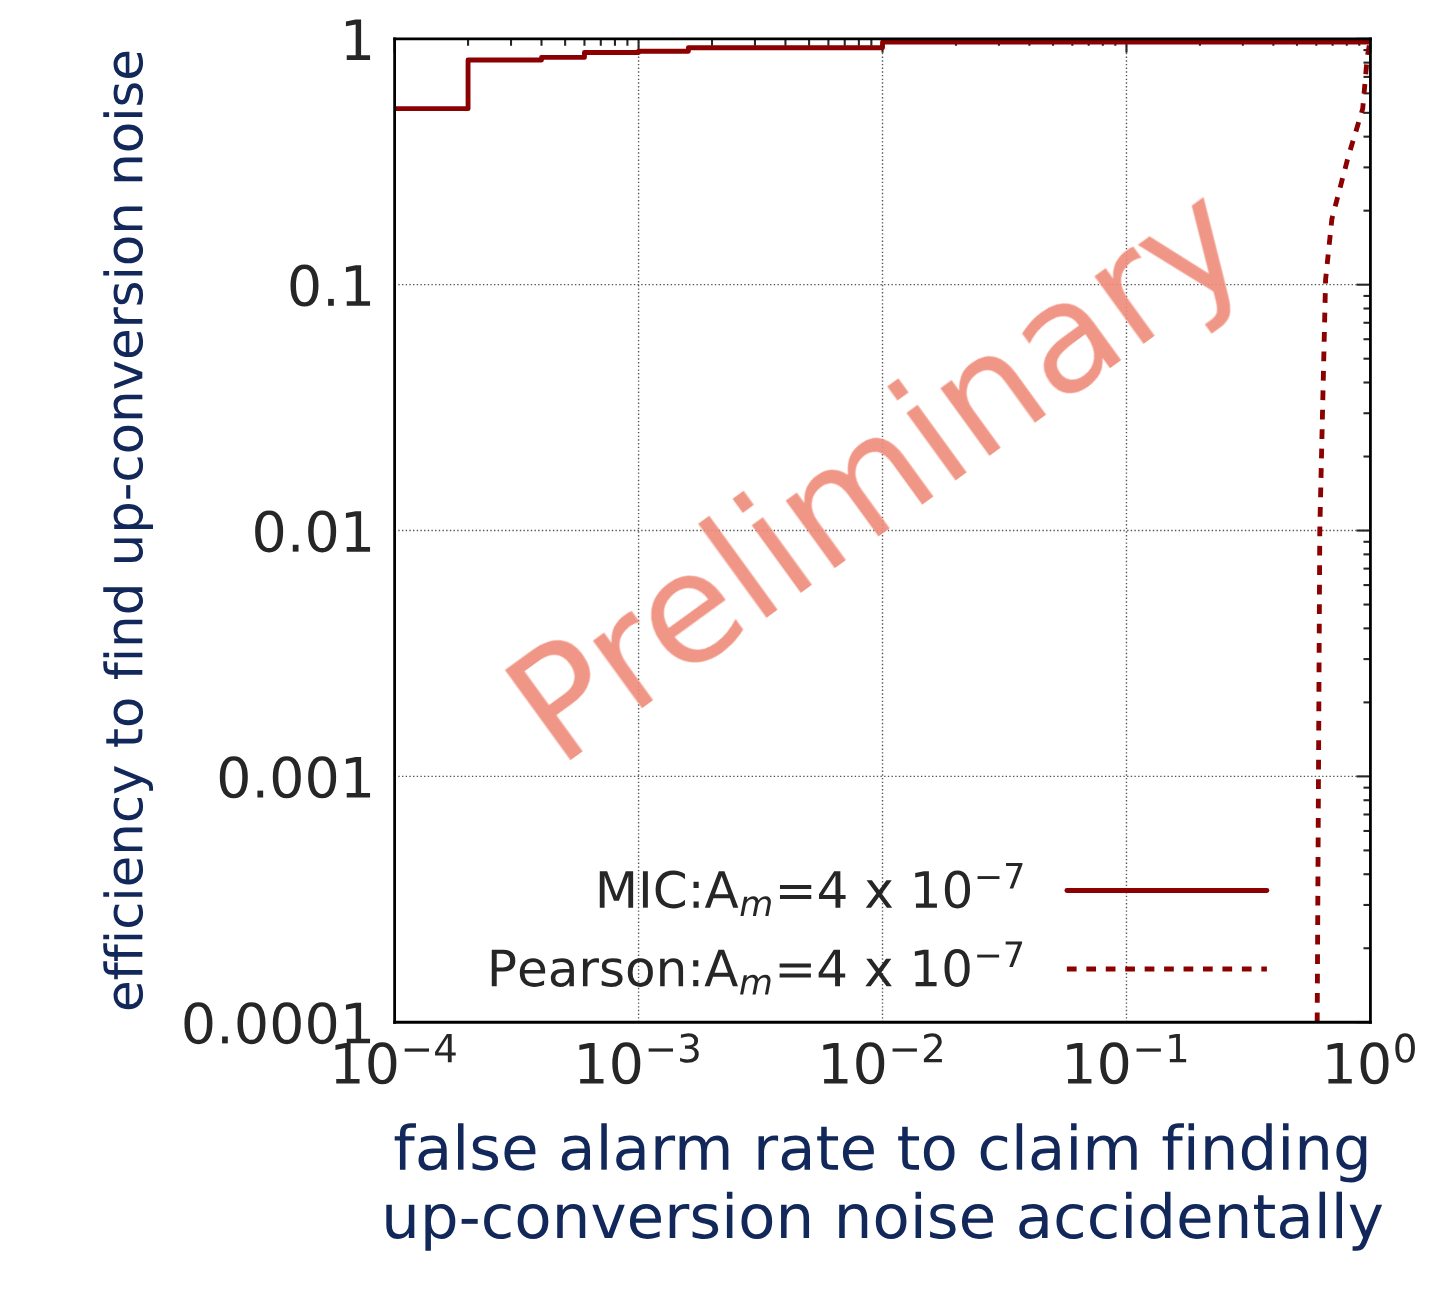 The image size is (1435, 1294). Describe the element at coordinates (295, 777) in the screenshot. I see `y-tick-label: 0.001` at that location.